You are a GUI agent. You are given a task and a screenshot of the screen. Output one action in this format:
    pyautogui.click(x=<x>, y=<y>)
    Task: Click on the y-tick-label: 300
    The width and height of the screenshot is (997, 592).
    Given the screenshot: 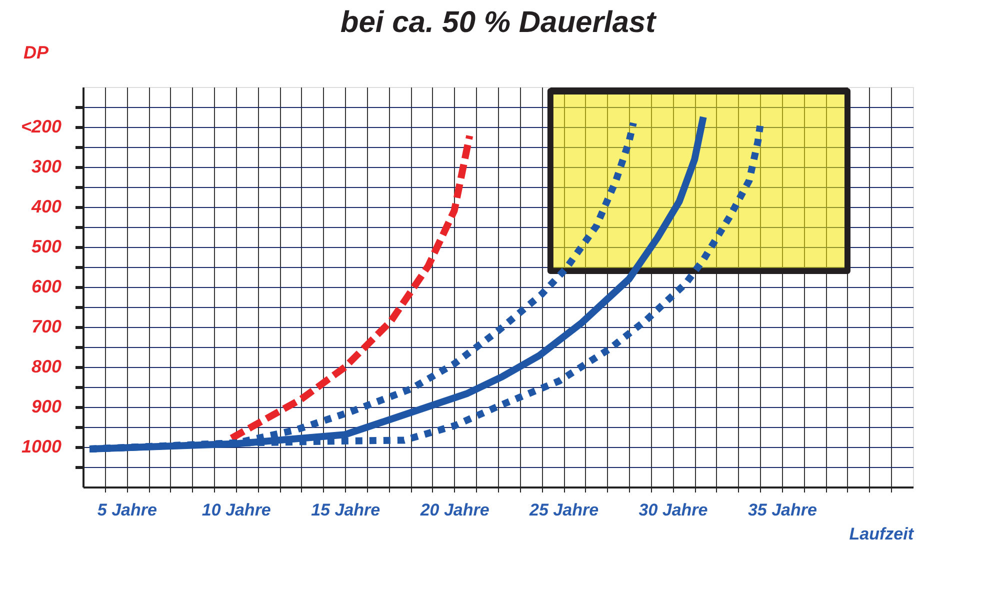 What is the action you would take?
    pyautogui.click(x=46, y=166)
    